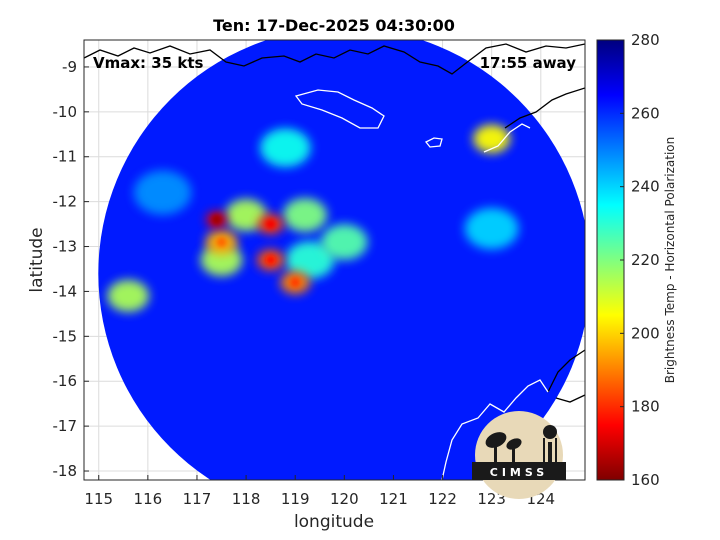 The image size is (720, 540). I want to click on cimss-logo: CIMSS, so click(519, 455).